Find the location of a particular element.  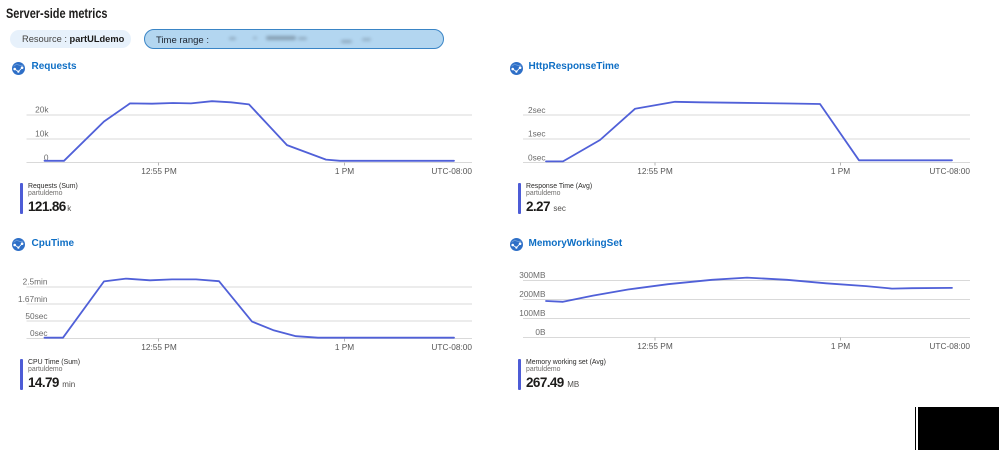

svg-text: 1.67min is located at coordinates (33, 299).